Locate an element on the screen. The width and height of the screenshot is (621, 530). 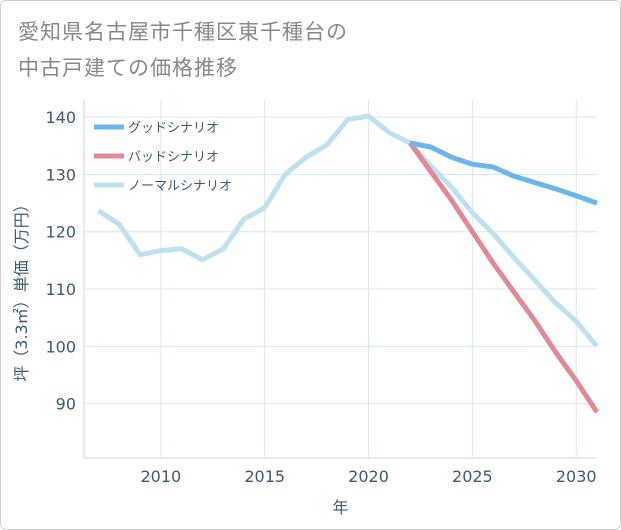
y-tick-label: 120 is located at coordinates (60, 232).